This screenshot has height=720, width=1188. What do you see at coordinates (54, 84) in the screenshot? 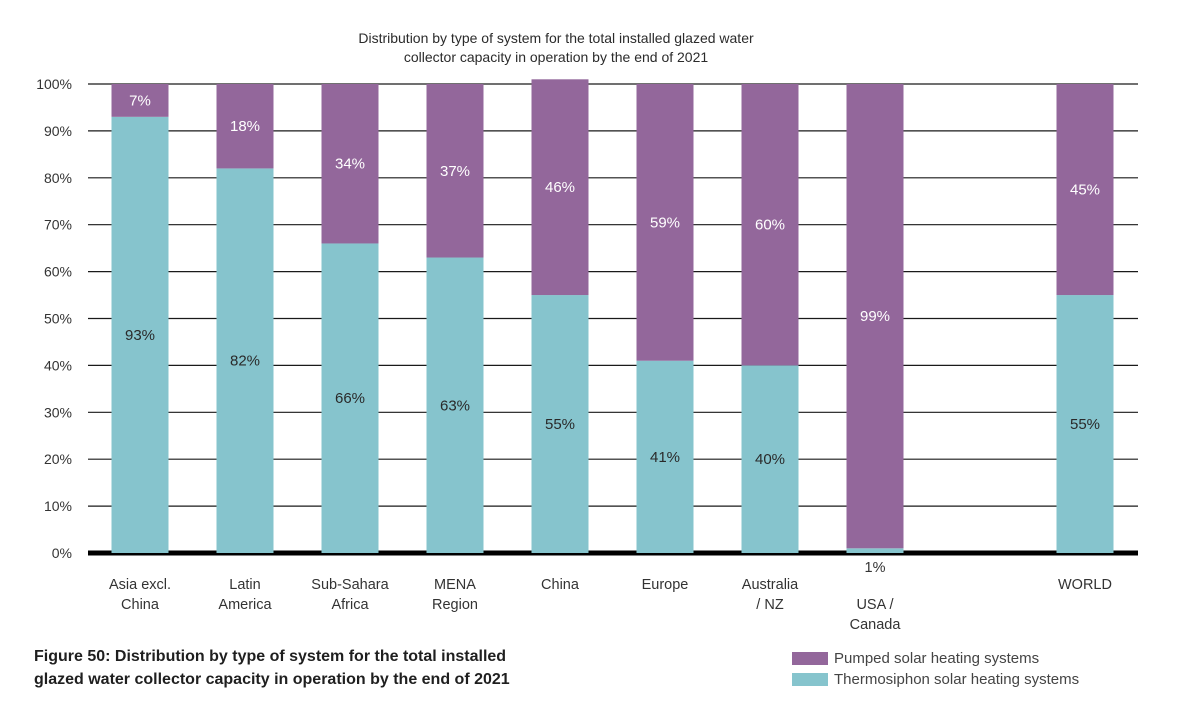
I see `y-tick-label: 100%` at bounding box center [54, 84].